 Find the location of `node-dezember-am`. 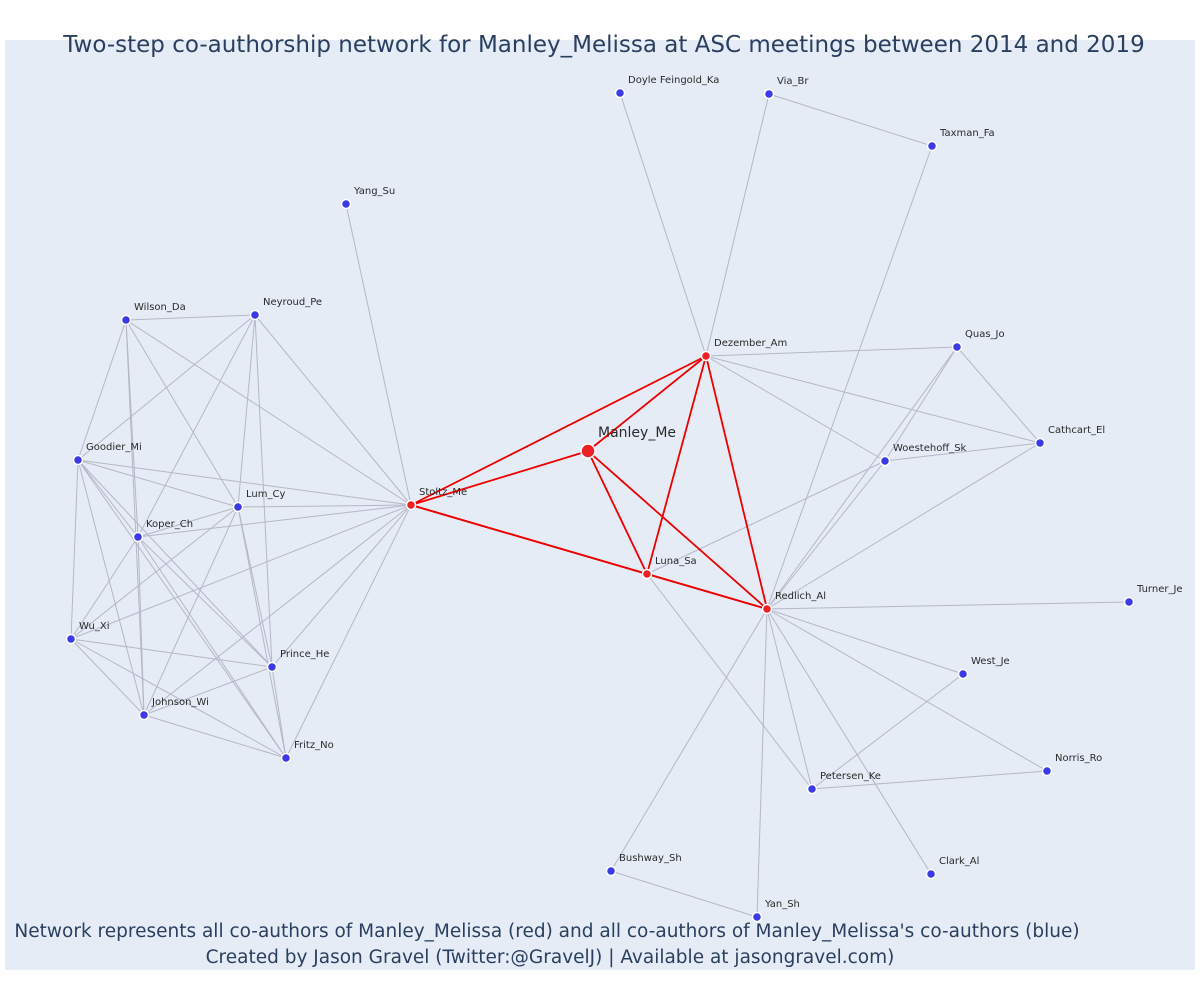

node-dezember-am is located at coordinates (706, 356).